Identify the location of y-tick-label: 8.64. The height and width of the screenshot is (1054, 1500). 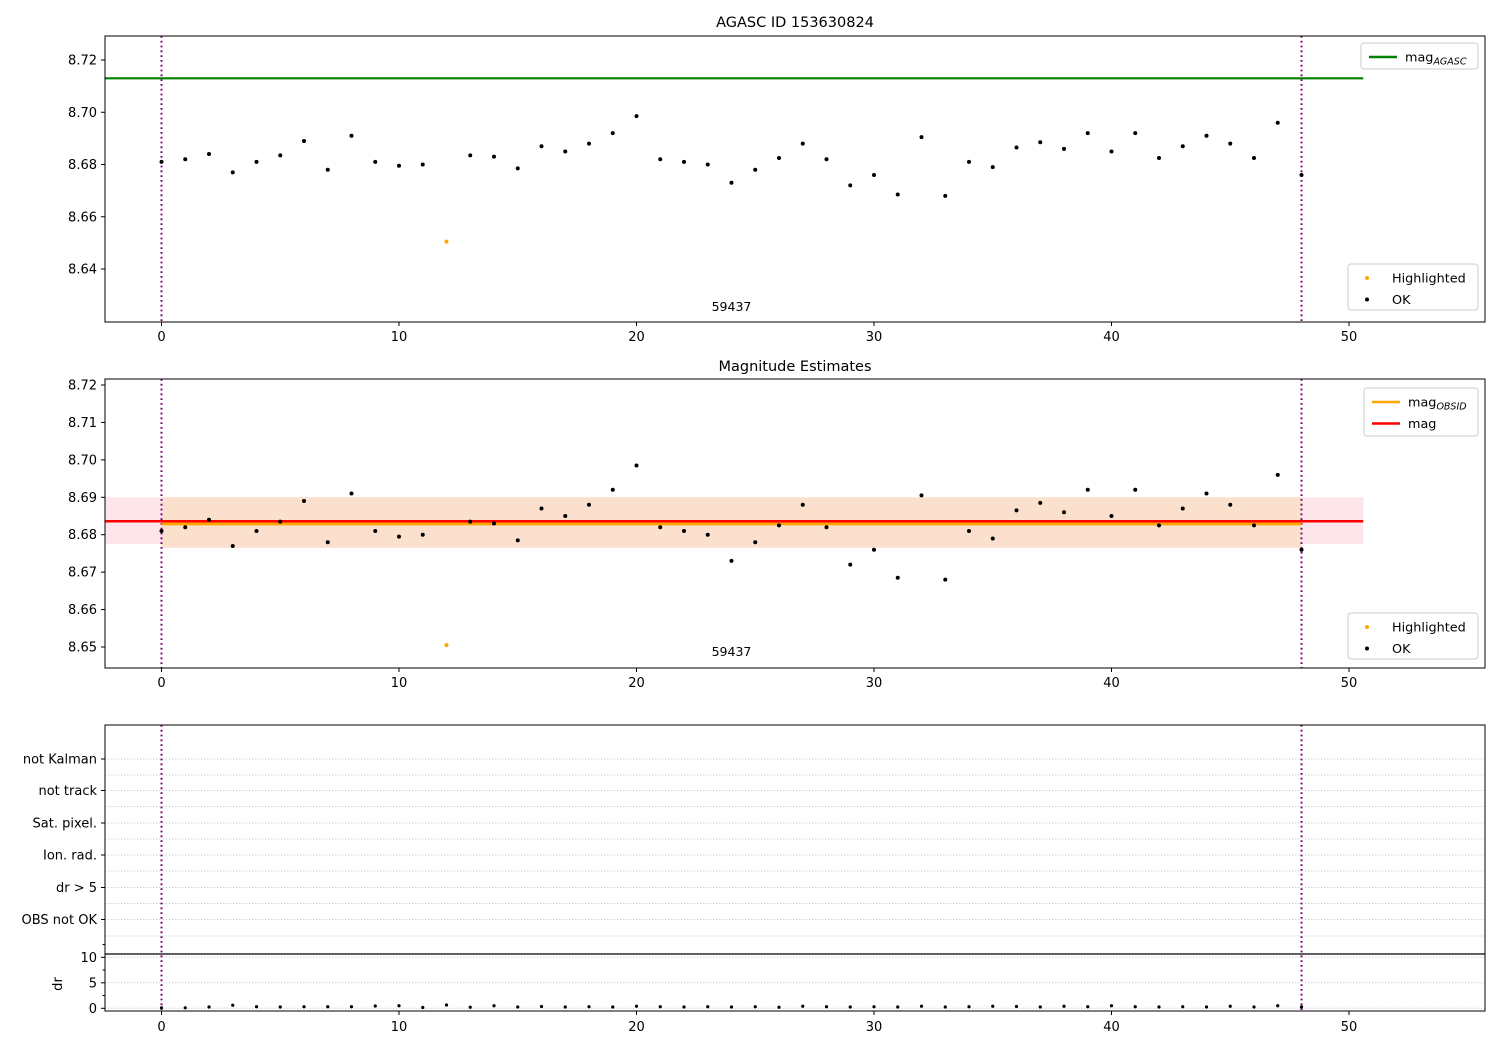
(82, 270).